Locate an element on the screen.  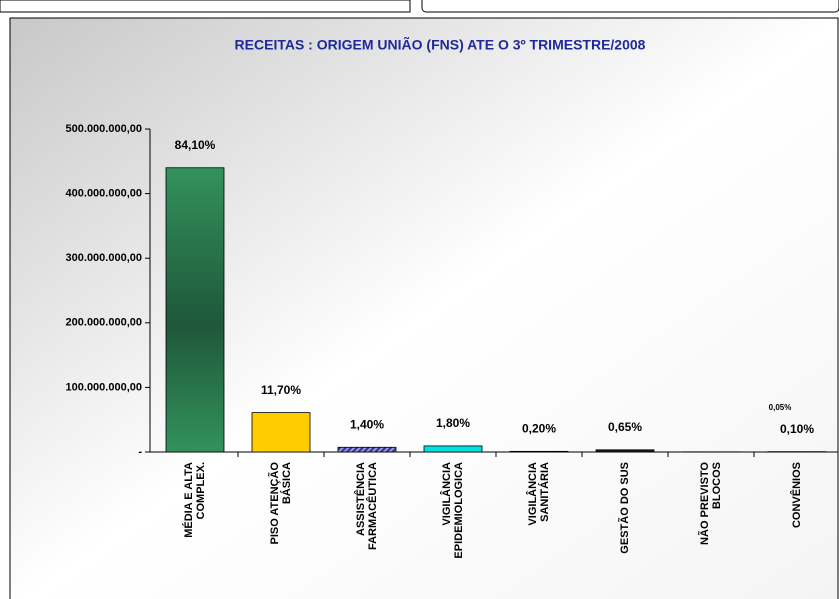
data-label: 0,05% is located at coordinates (780, 407).